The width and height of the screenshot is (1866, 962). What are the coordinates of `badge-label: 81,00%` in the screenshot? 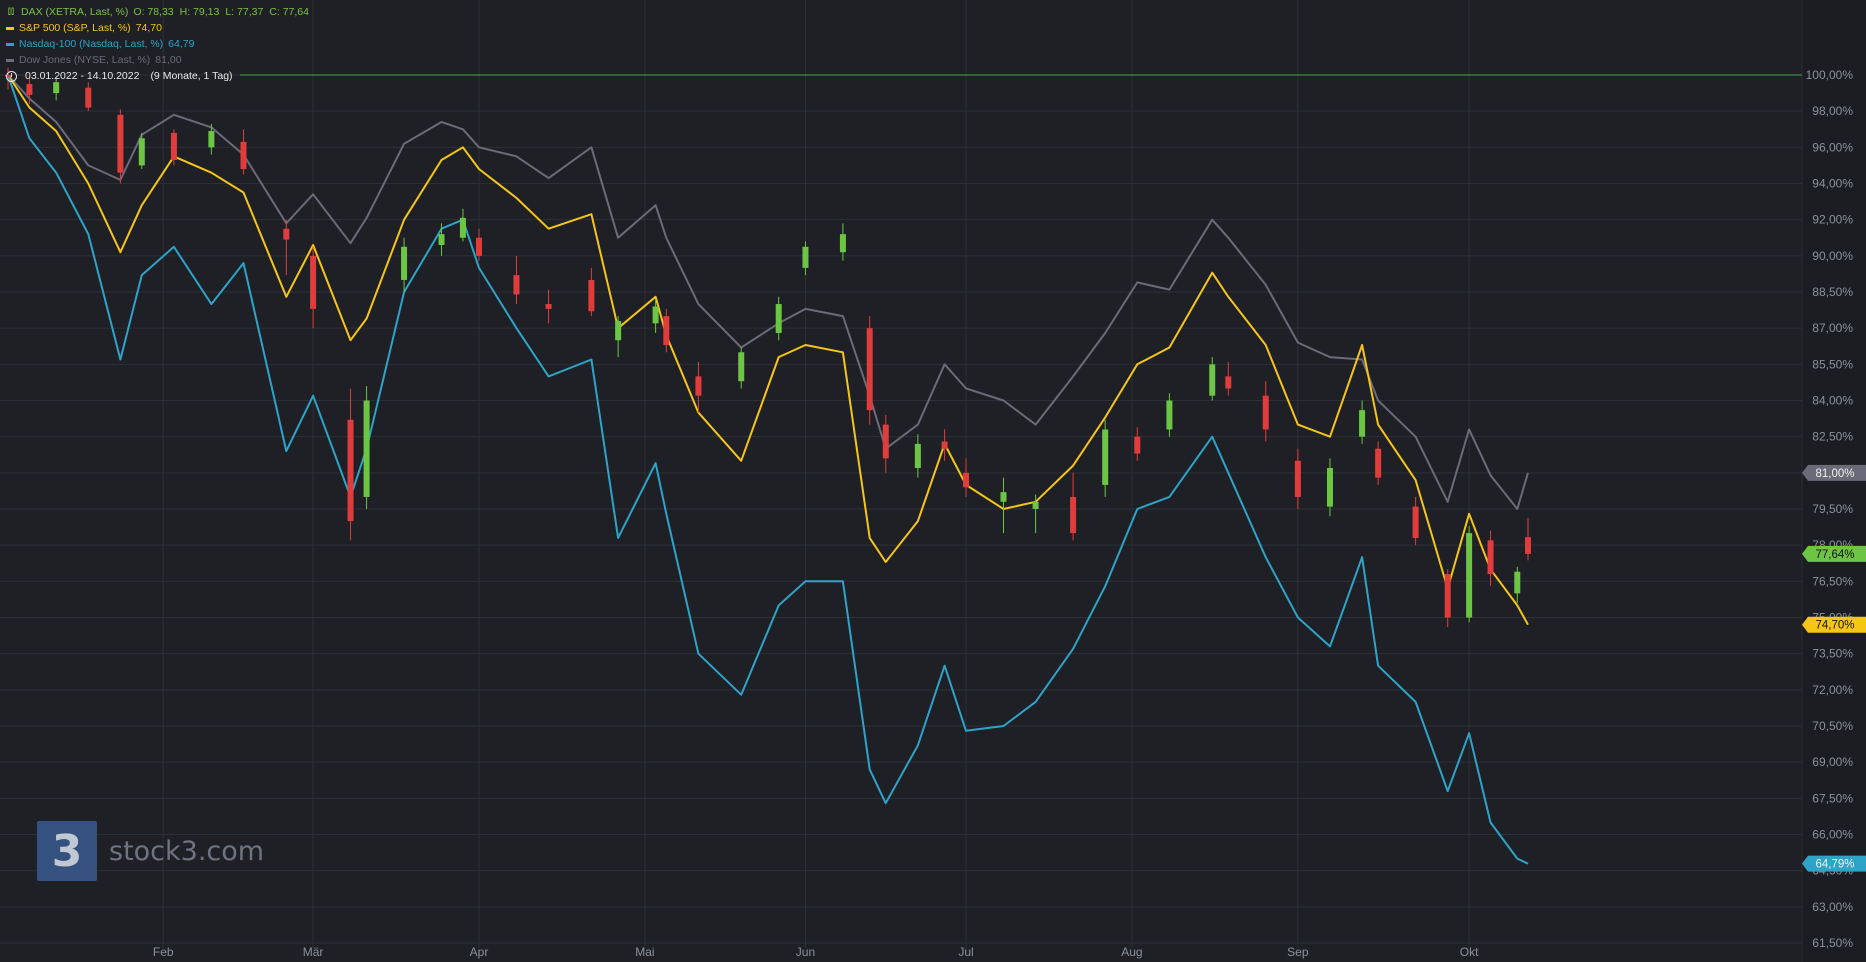 It's located at (1834, 474).